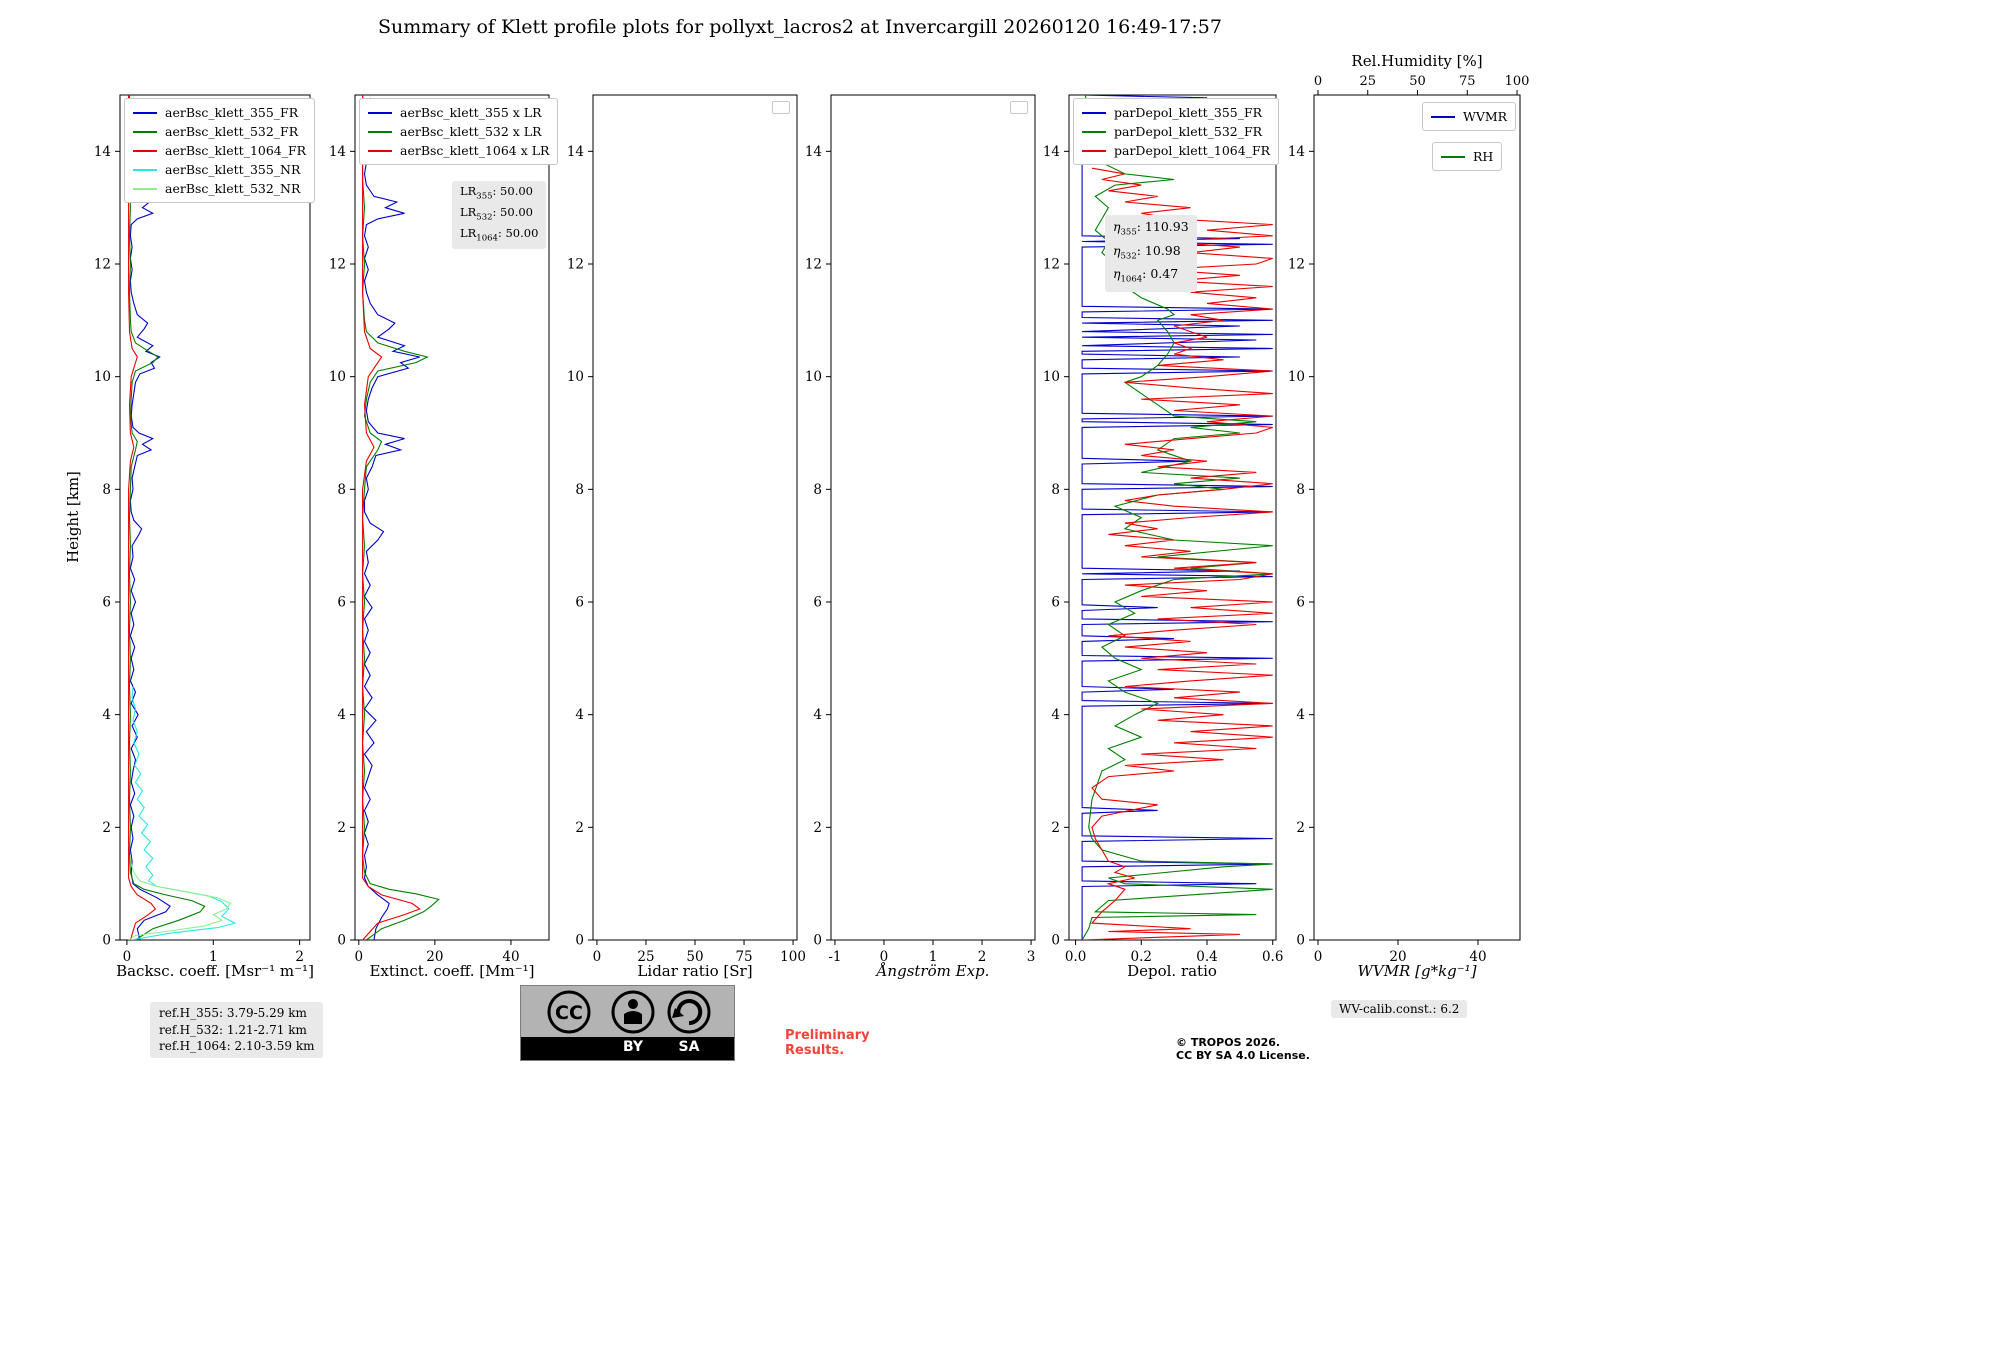  I want to click on lidar-ratio-annotation: LR355: 50.00 LR532: 50.00 LR1064: 50.00, so click(499, 215).